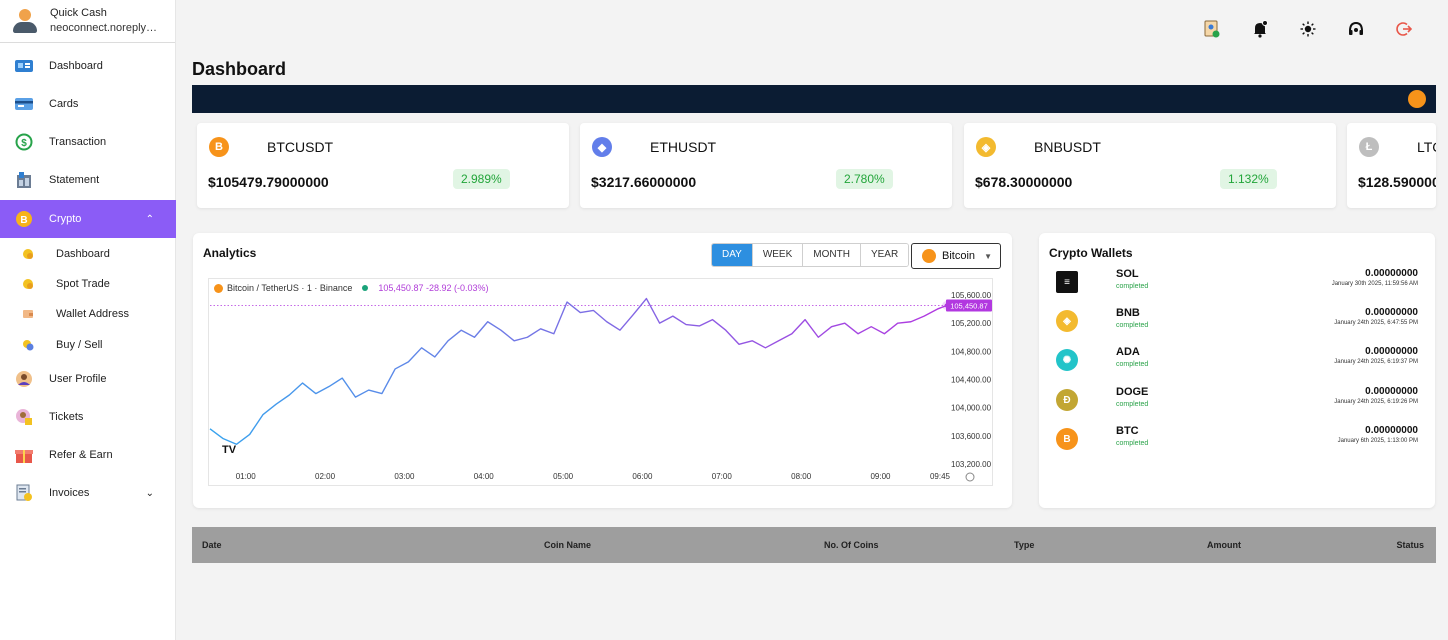 This screenshot has height=640, width=1448. What do you see at coordinates (24, 455) in the screenshot?
I see `gift-icon` at bounding box center [24, 455].